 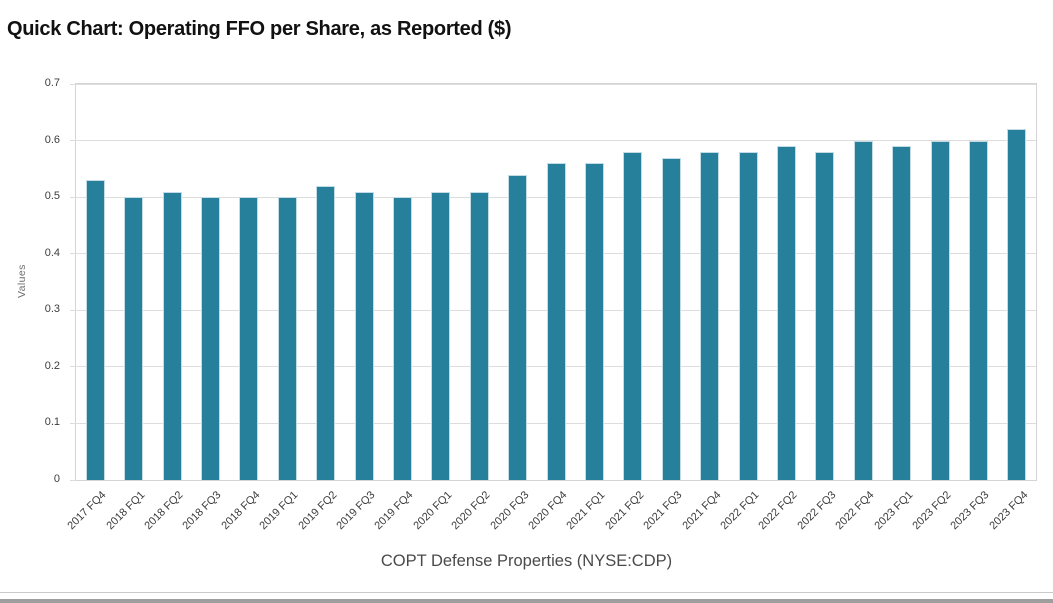 What do you see at coordinates (526, 601) in the screenshot?
I see `bottom-edge-bar` at bounding box center [526, 601].